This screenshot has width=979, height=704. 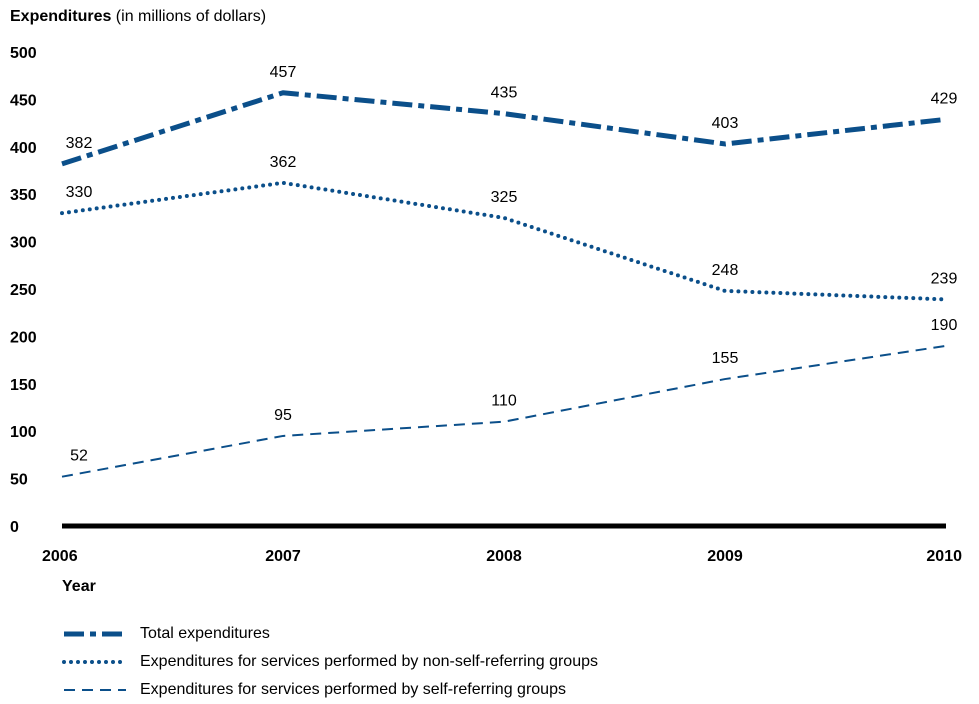 I want to click on legend-item-total: Total expenditures, so click(x=330, y=634).